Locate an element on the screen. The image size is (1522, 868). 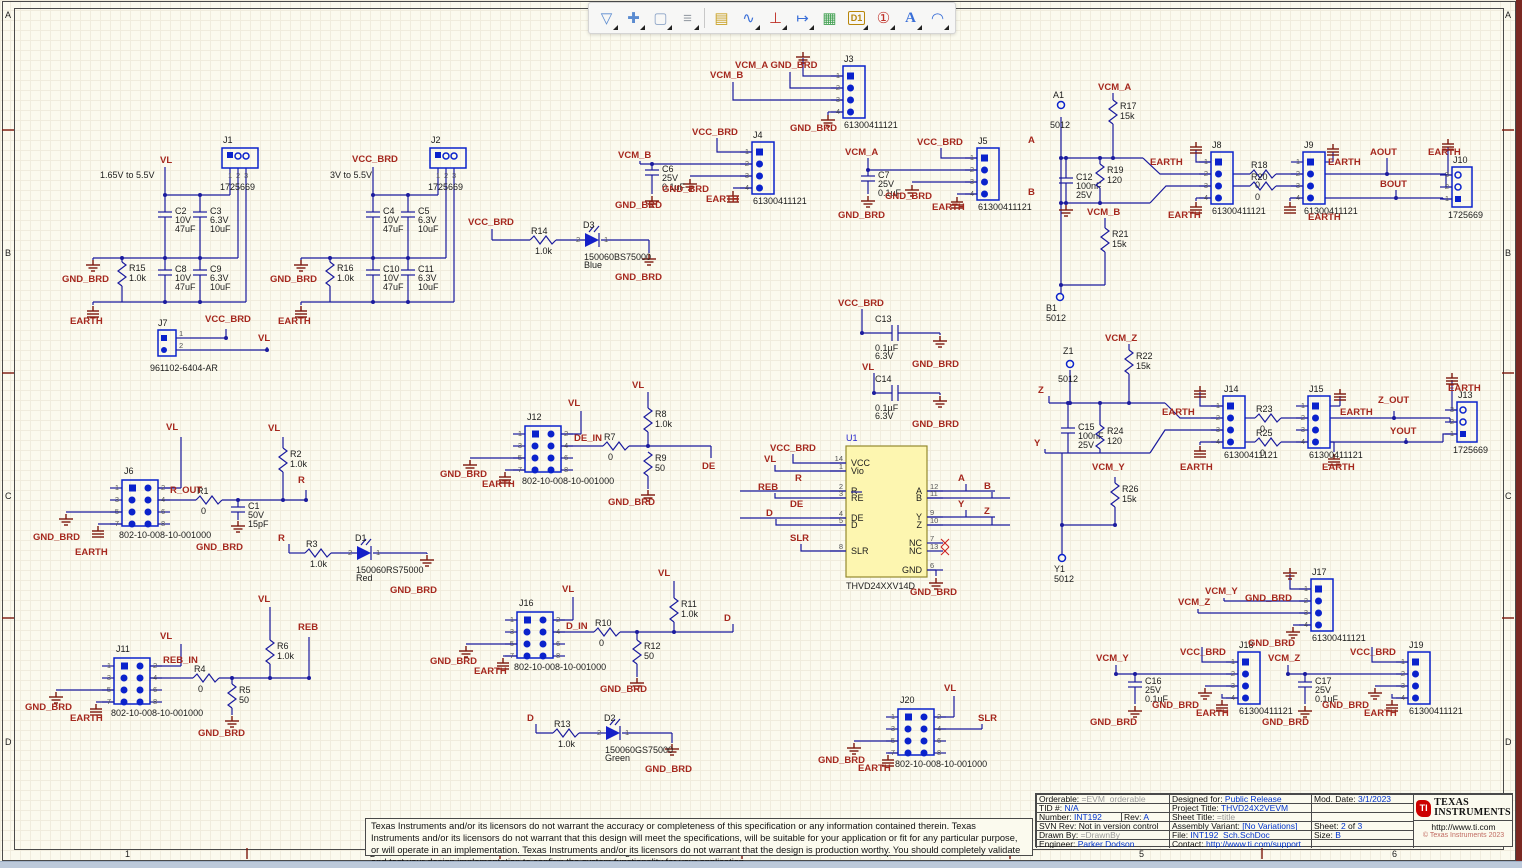
connector-J4: 1 2 3 4 J4 61300411121 is located at coordinates (773, 168).